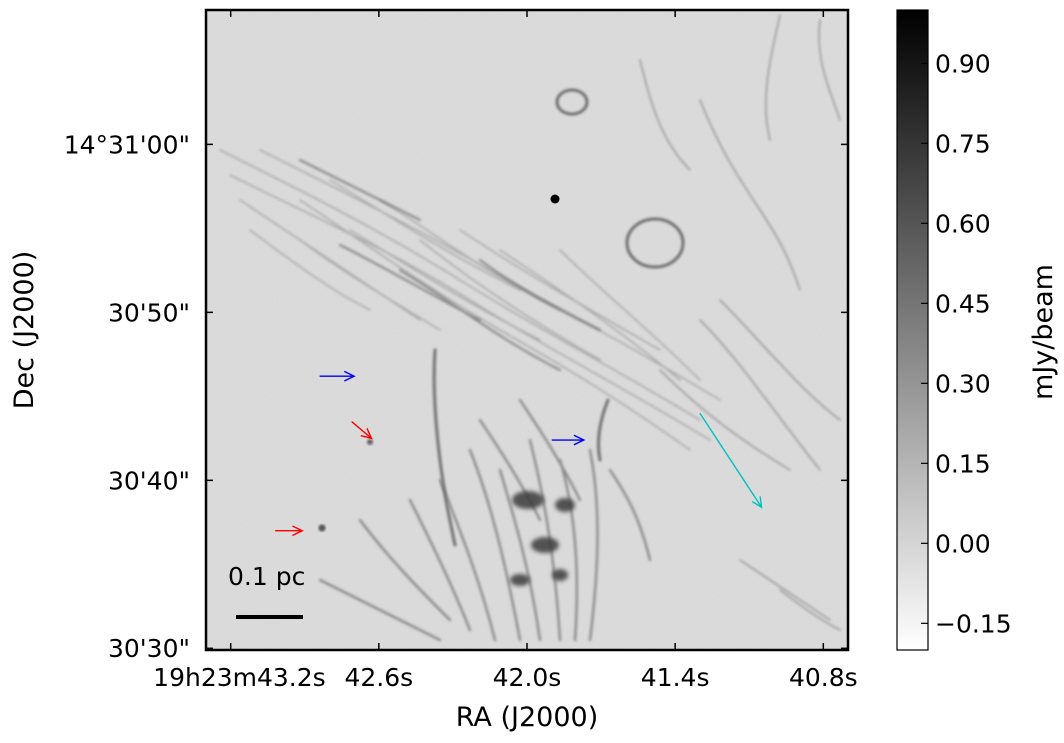 Image resolution: width=1064 pixels, height=743 pixels. I want to click on annotation-arrows, so click(519, 453).